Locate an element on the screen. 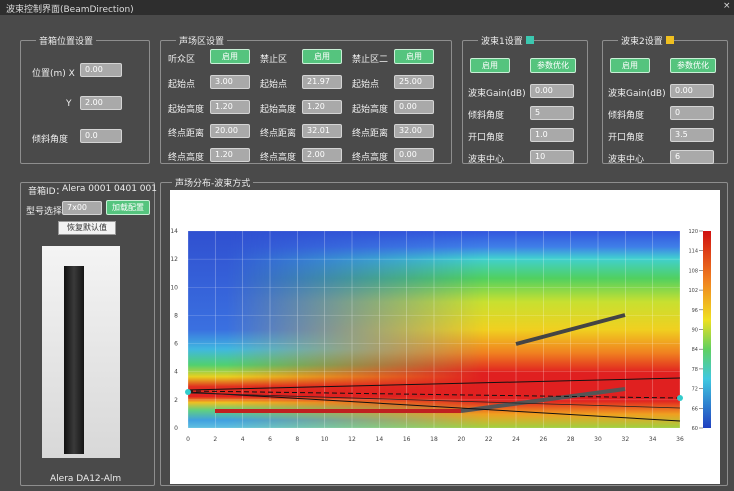 This screenshot has width=734, height=491. beam-input: 3.5 is located at coordinates (692, 135).